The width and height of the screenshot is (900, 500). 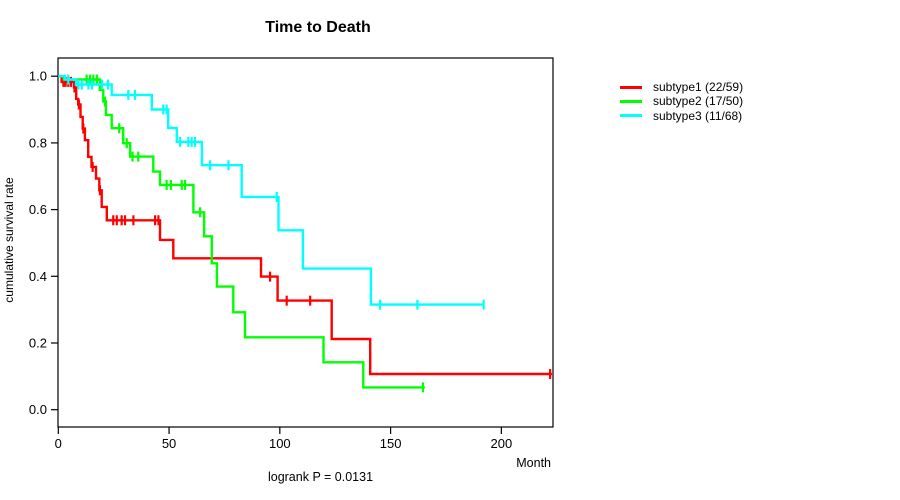 I want to click on legend-item-subtype3: subtype3 (11/68), so click(x=681, y=116).